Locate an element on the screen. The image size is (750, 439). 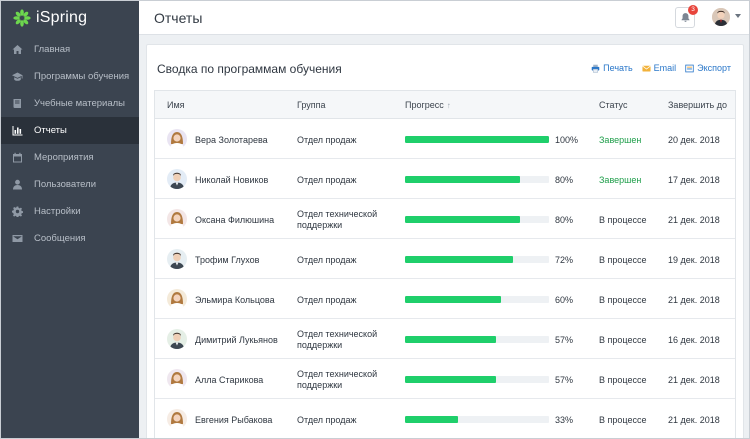
sidebar-item-user: Пользователи is located at coordinates (70, 184).